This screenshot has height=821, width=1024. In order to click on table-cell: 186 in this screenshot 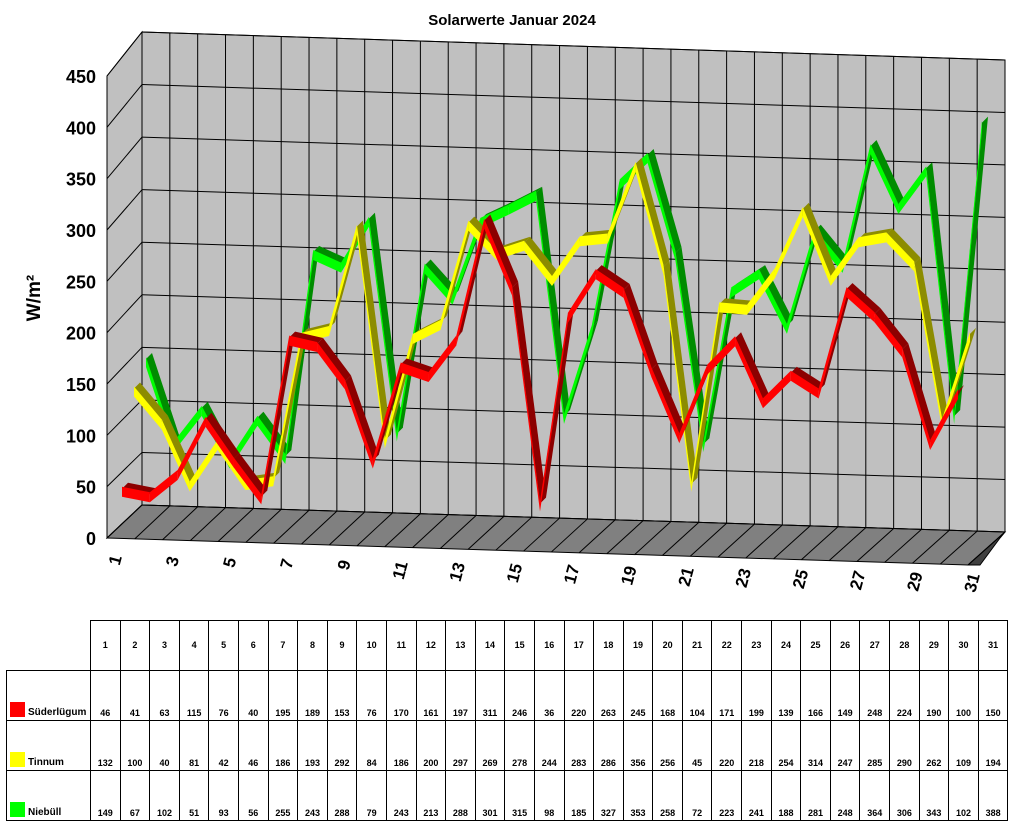, I will do `click(283, 745)`.